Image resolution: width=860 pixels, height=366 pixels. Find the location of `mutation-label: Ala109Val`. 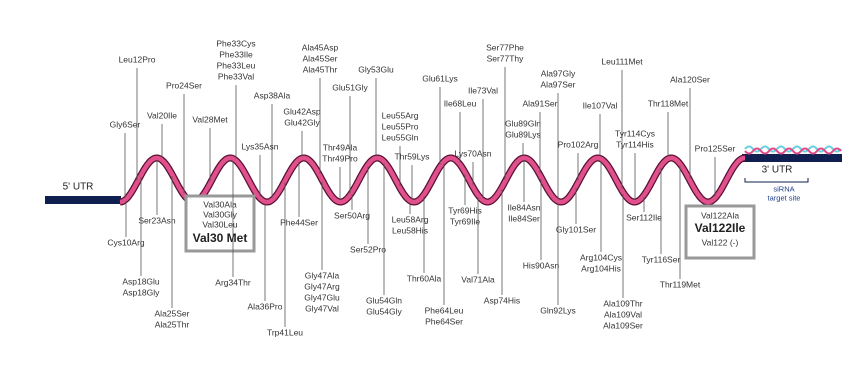

mutation-label: Ala109Val is located at coordinates (623, 314).